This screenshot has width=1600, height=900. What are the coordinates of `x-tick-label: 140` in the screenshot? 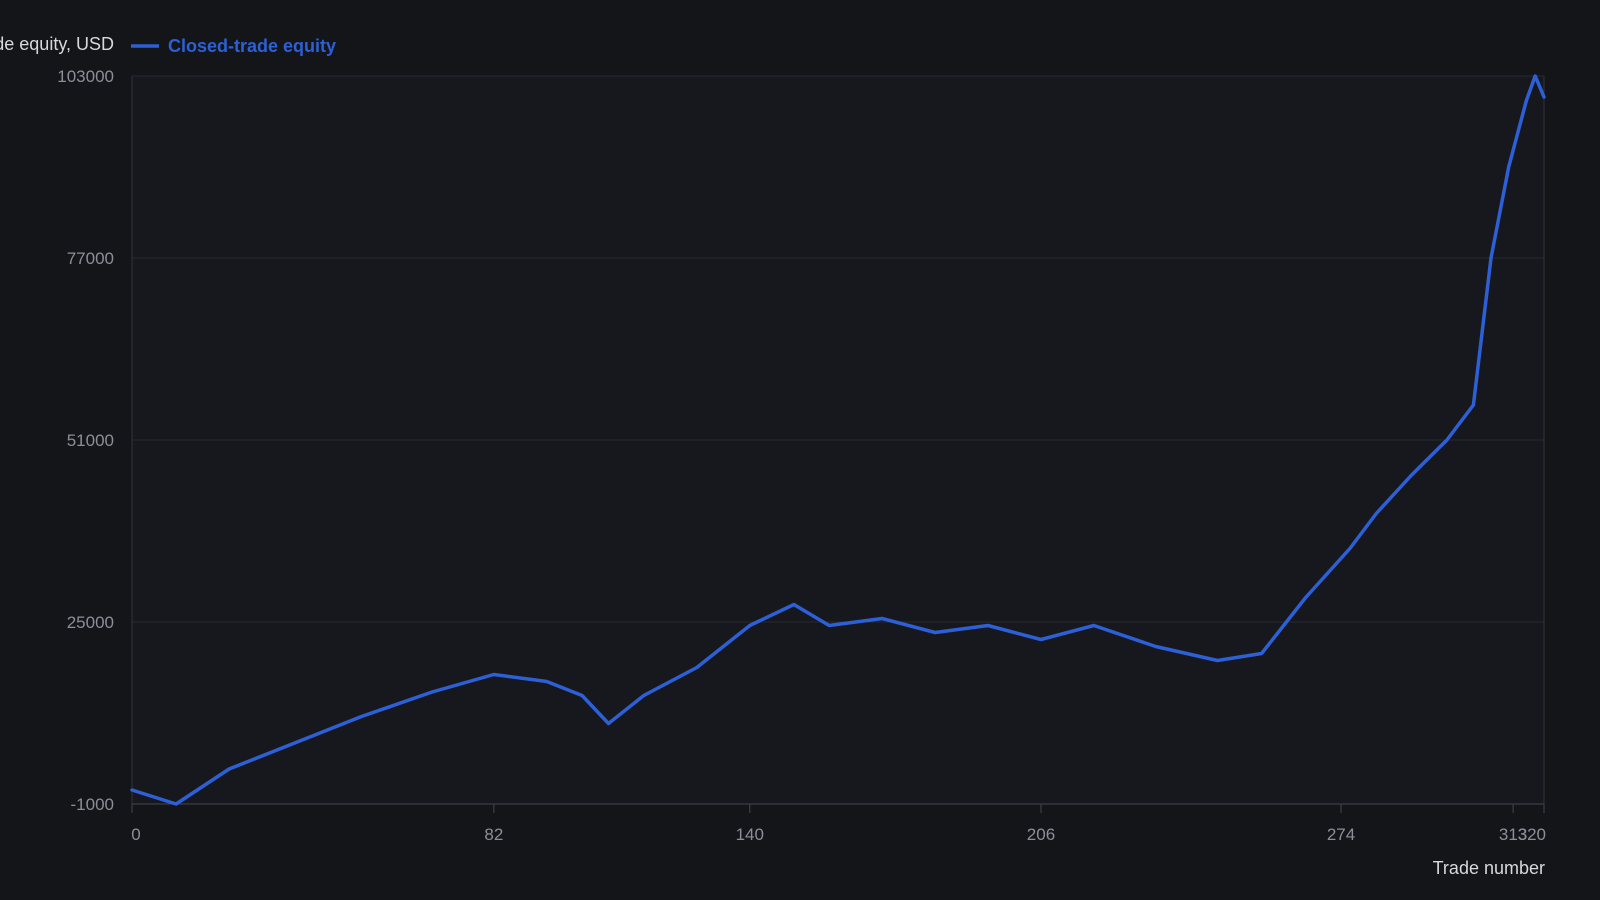 It's located at (750, 834).